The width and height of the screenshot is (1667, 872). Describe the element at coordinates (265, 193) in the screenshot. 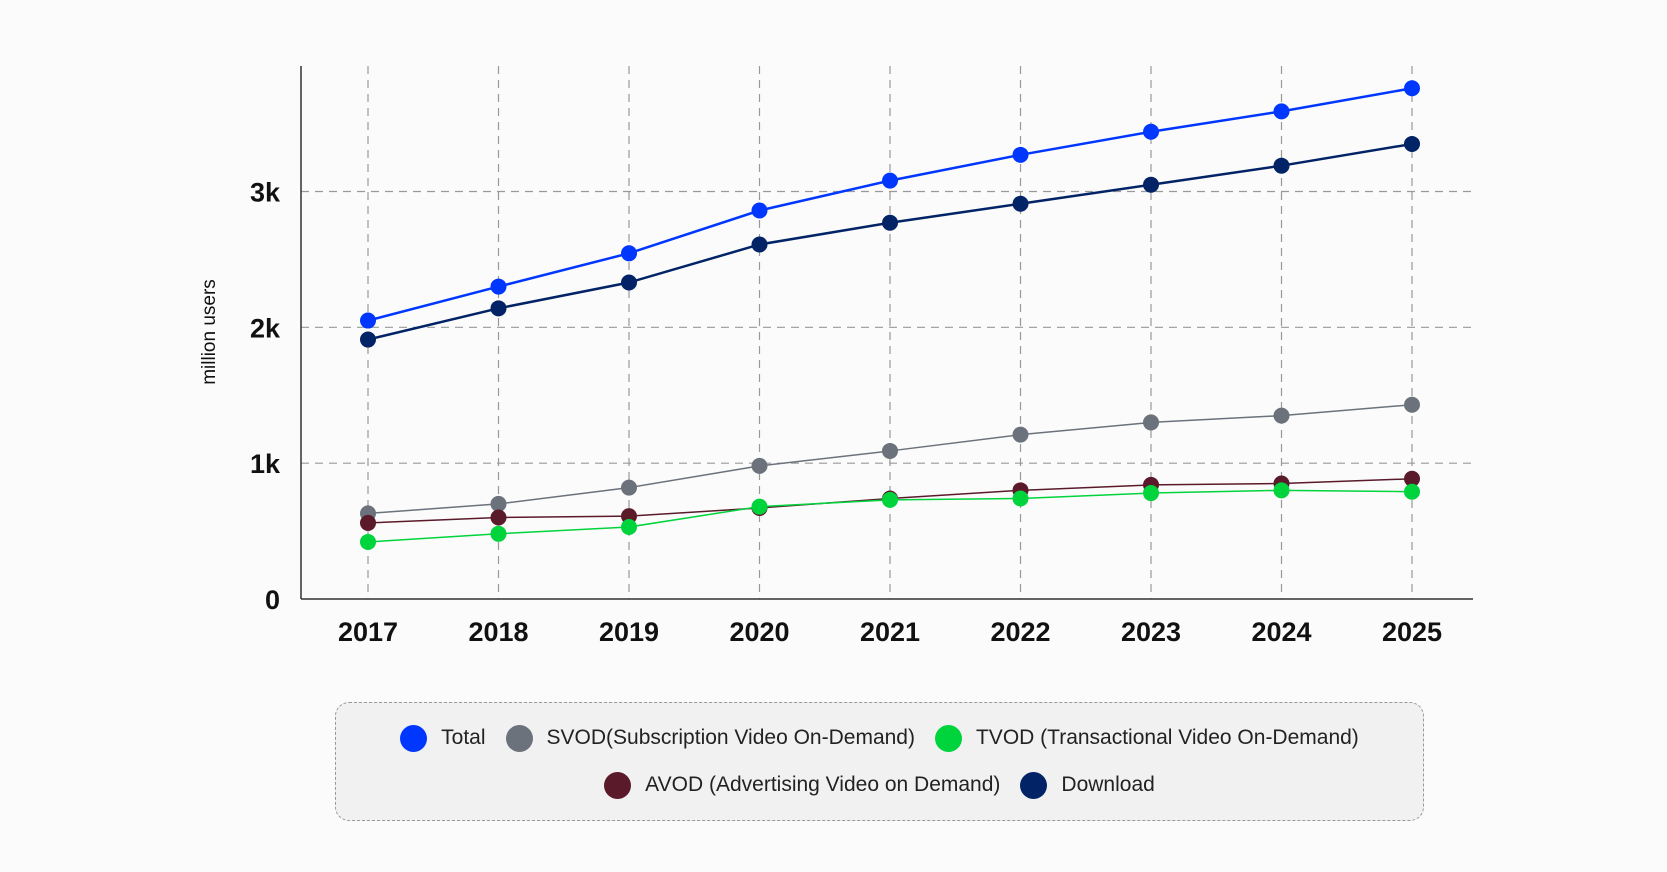

I see `y-tick-label: 3k` at that location.